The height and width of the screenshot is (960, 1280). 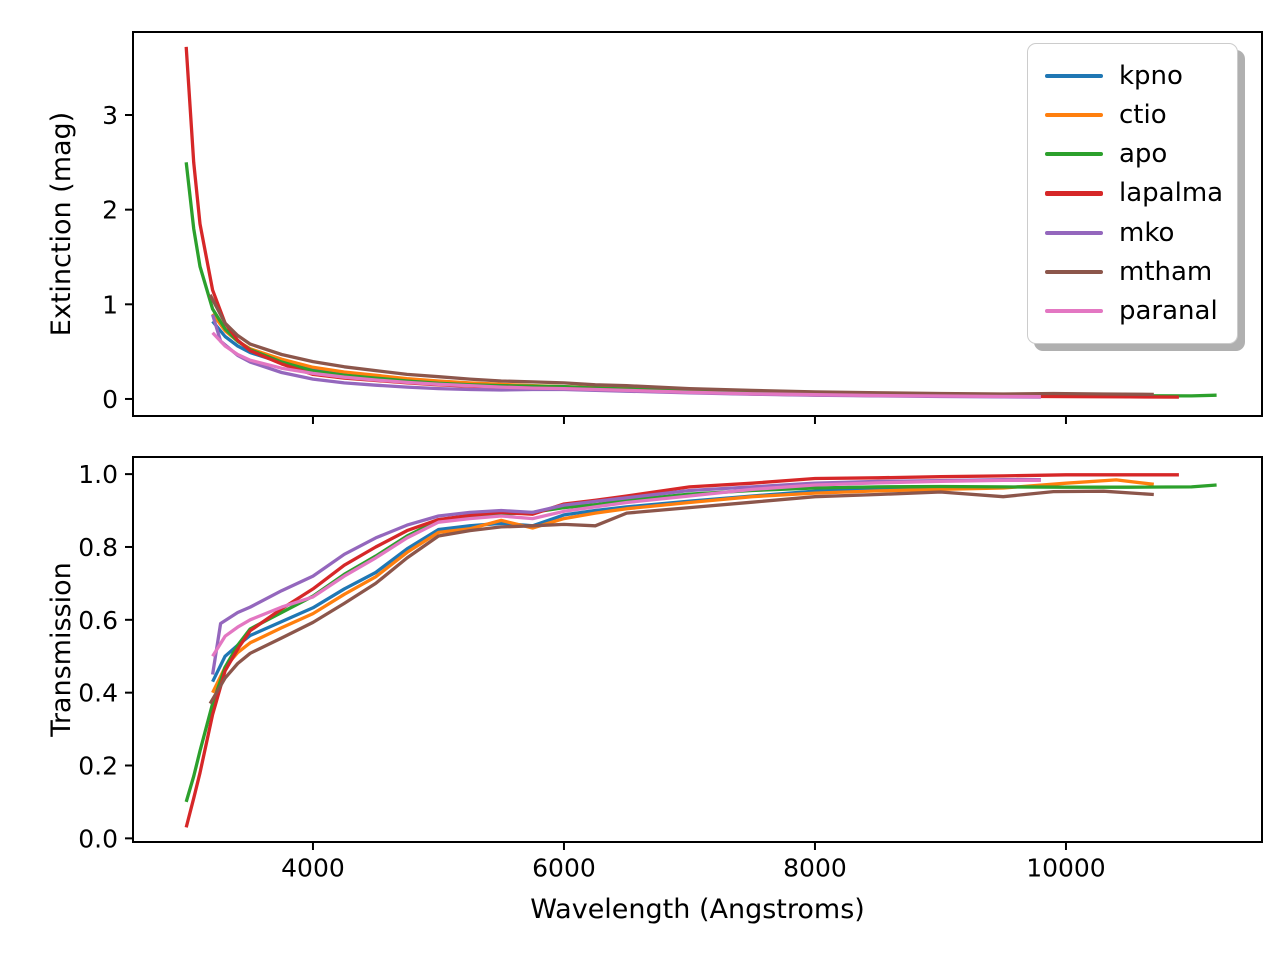 I want to click on legend-item-ctio: ctio, so click(x=1138, y=115).